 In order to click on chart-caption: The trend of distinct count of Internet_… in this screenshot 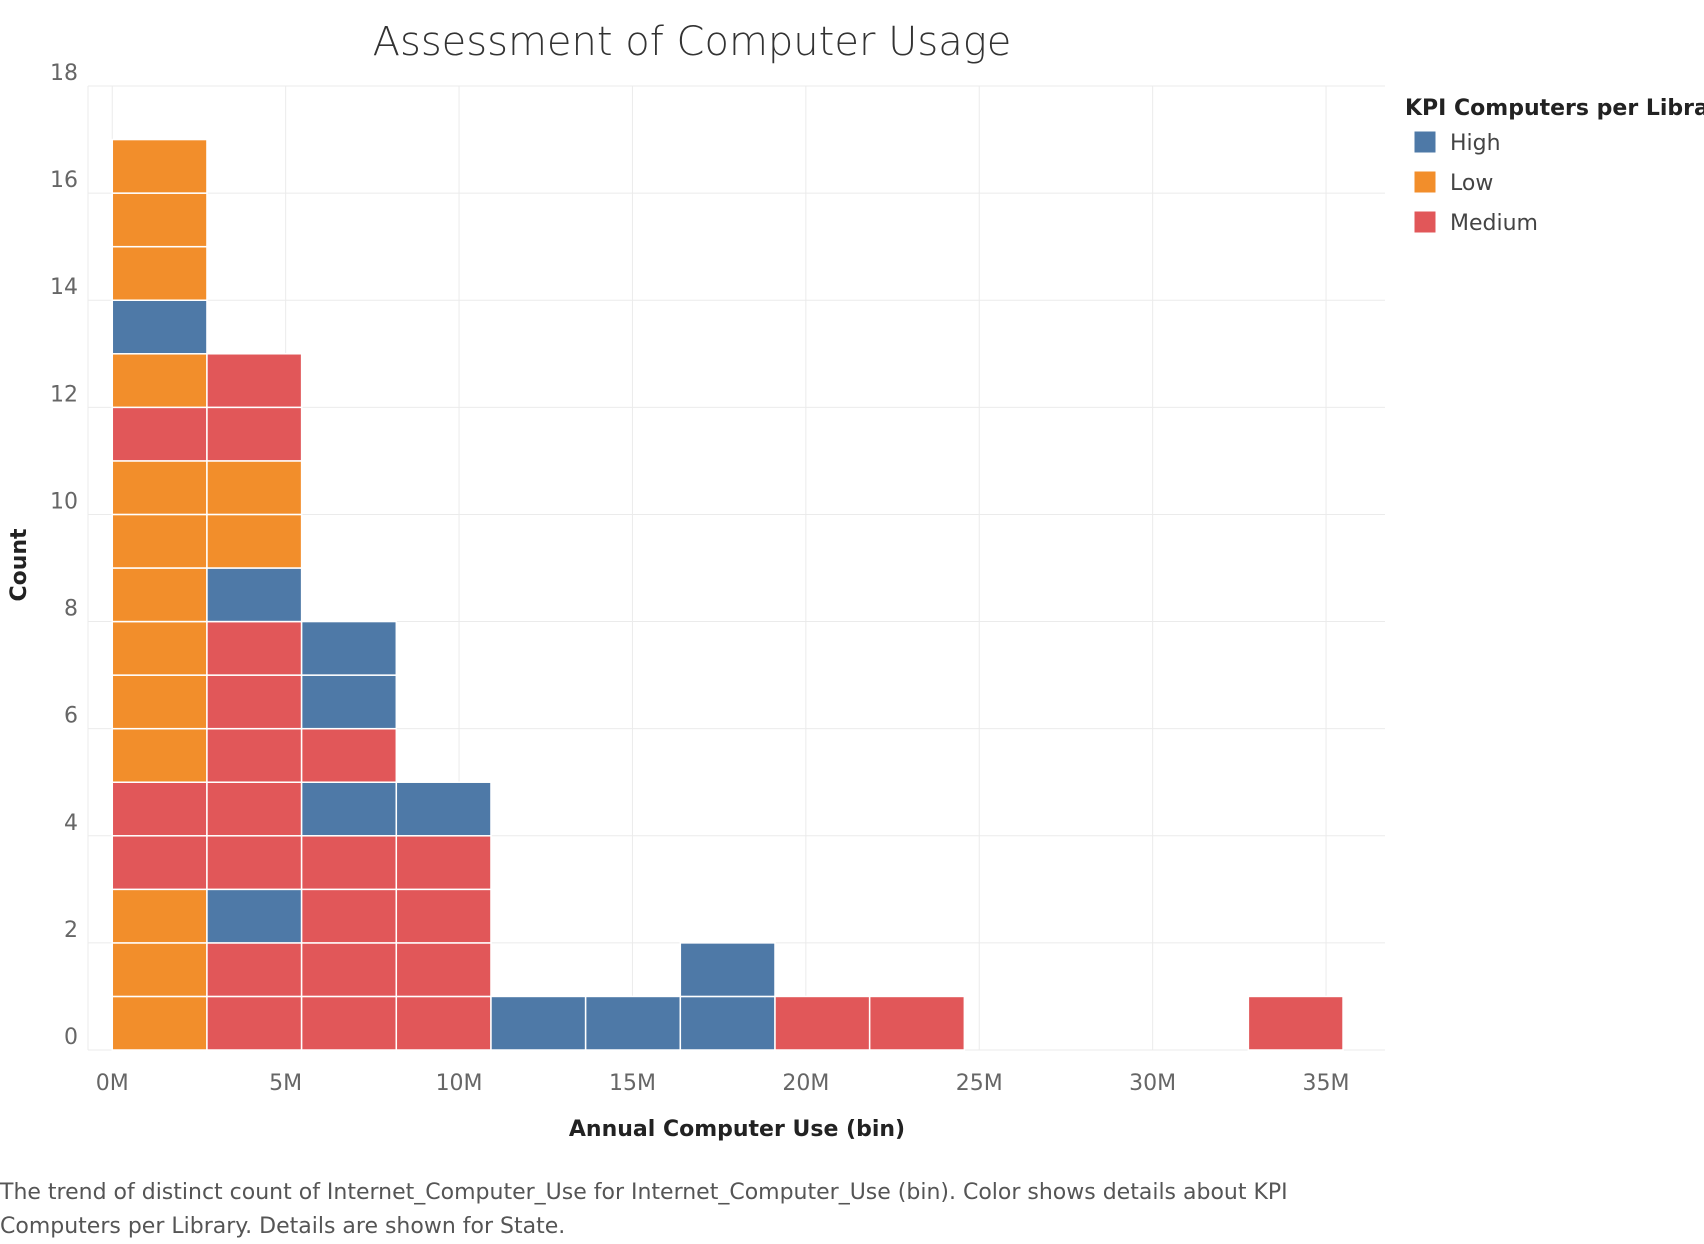, I will do `click(644, 1209)`.